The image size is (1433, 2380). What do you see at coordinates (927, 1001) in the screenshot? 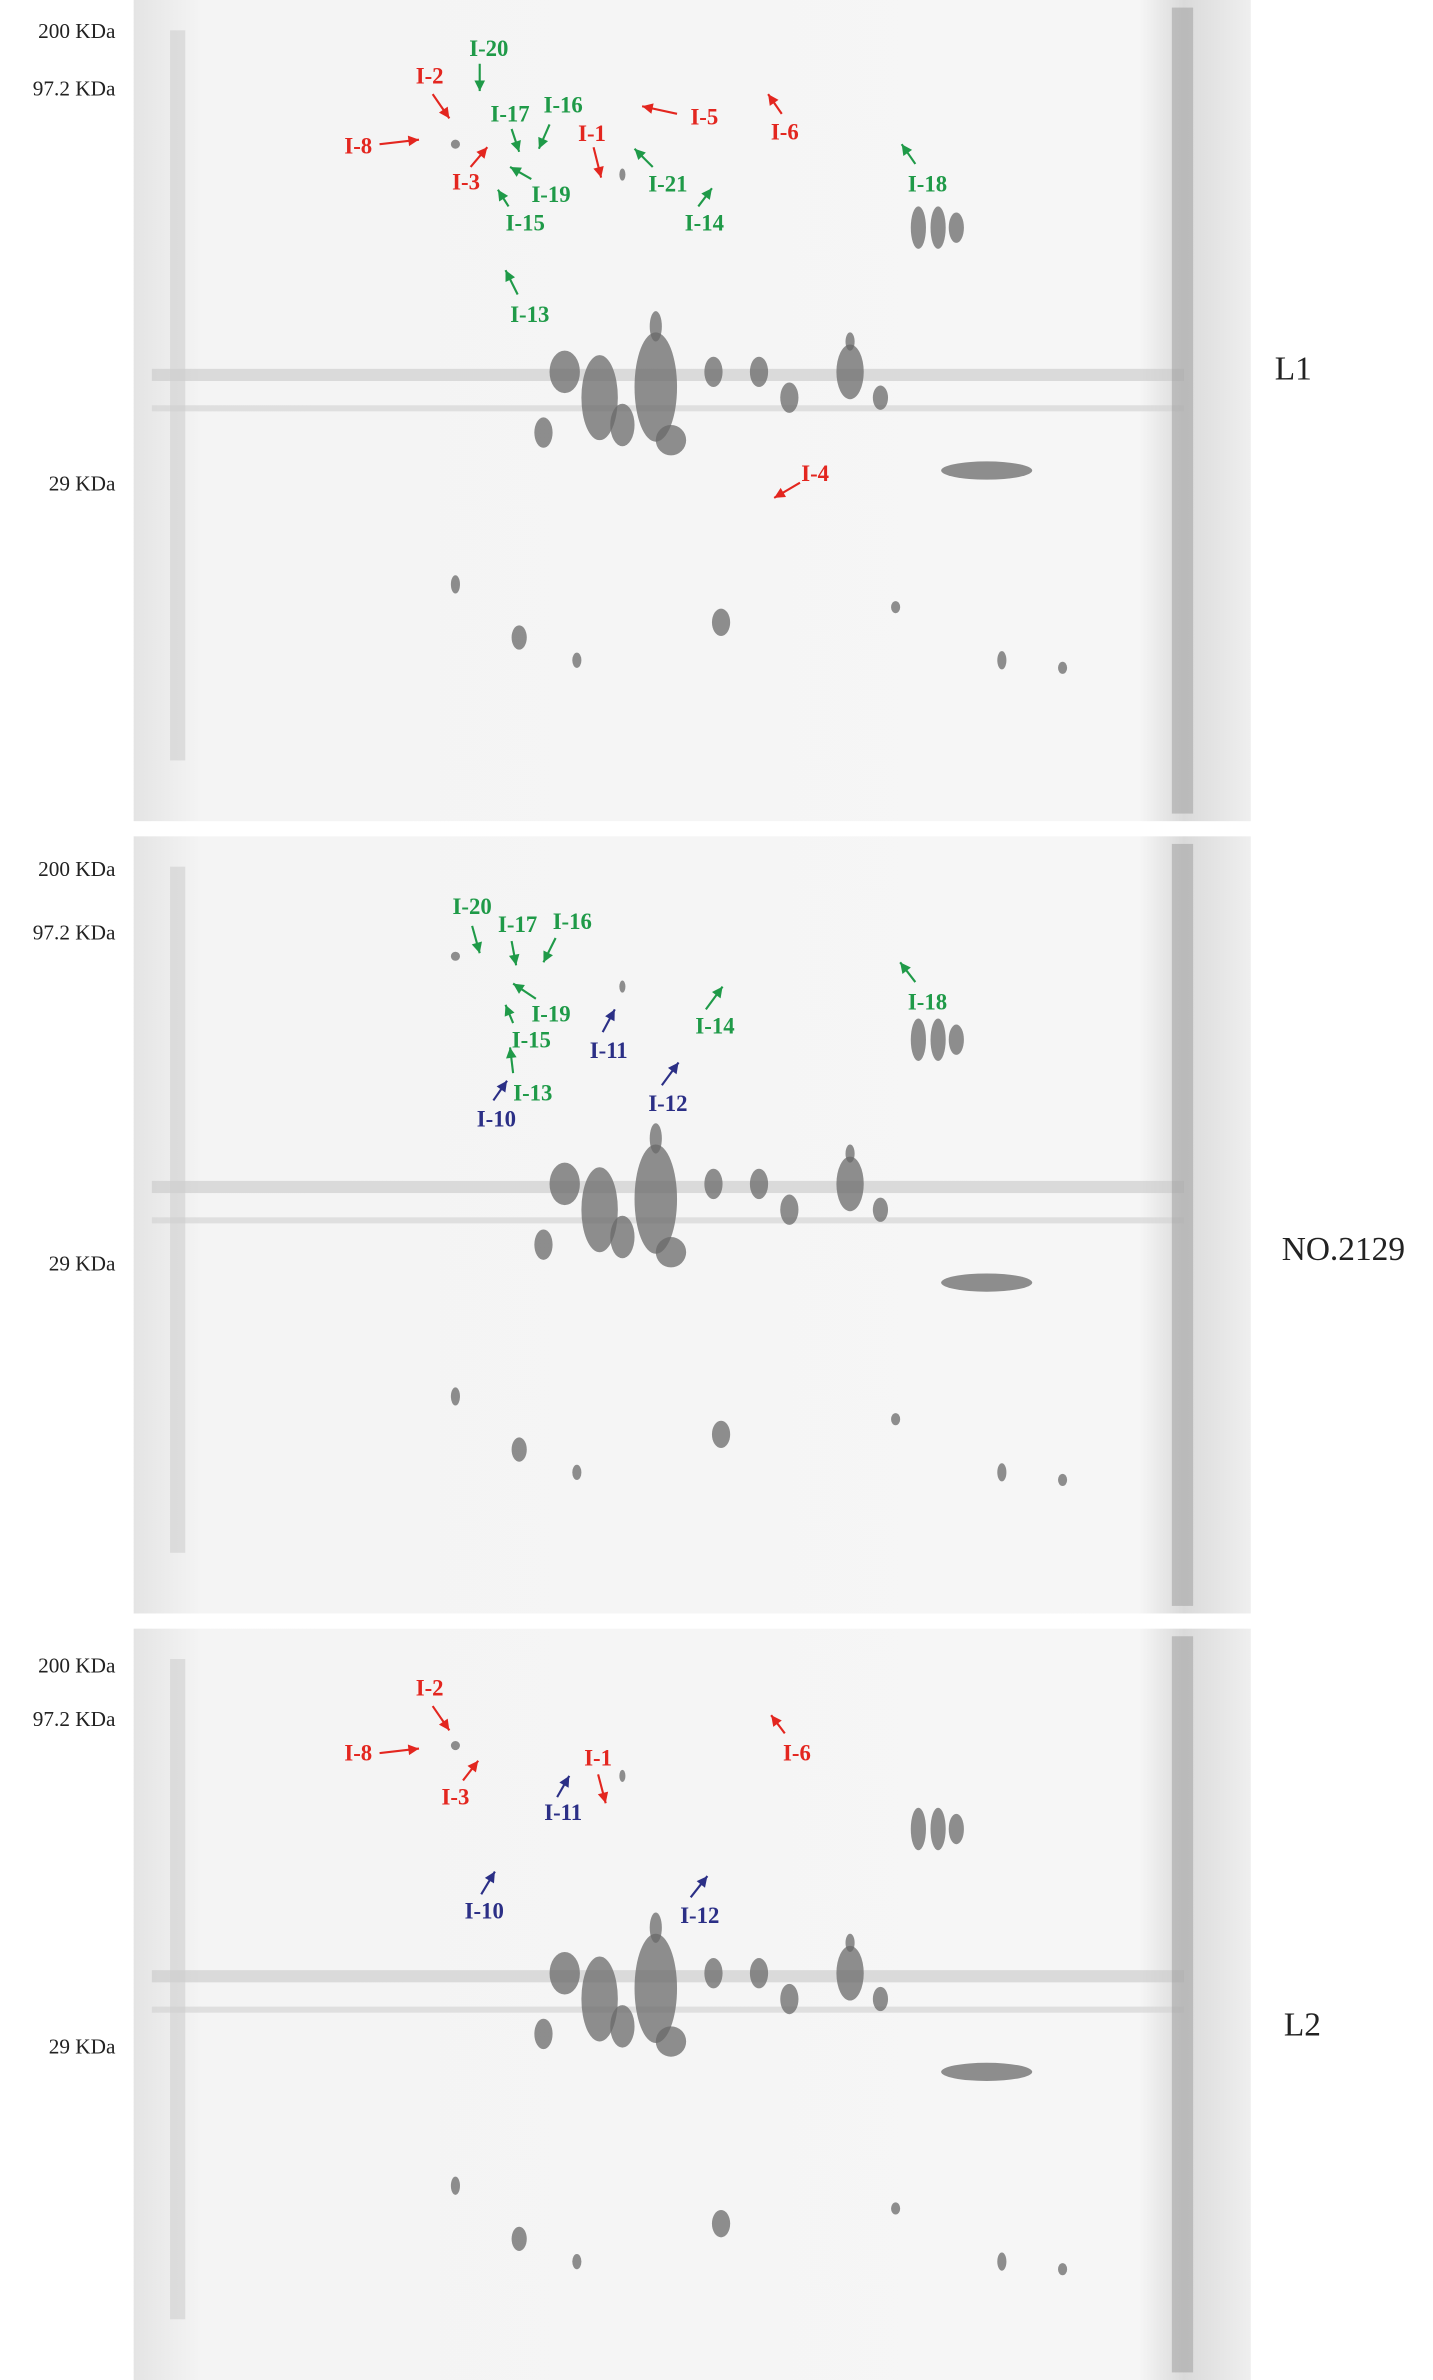
I see `spot-label: I-18` at bounding box center [927, 1001].